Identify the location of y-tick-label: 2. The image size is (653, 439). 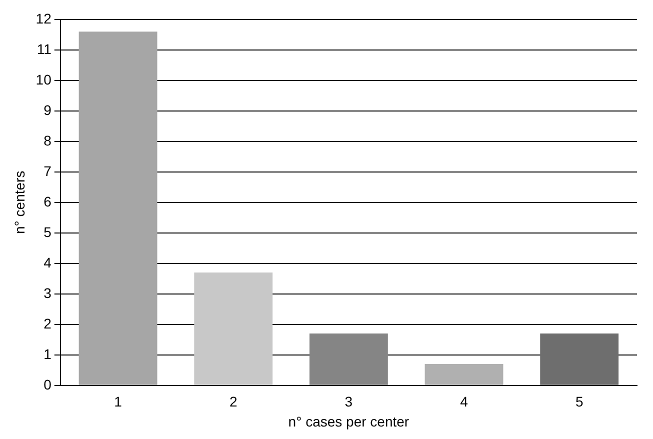
(48, 323).